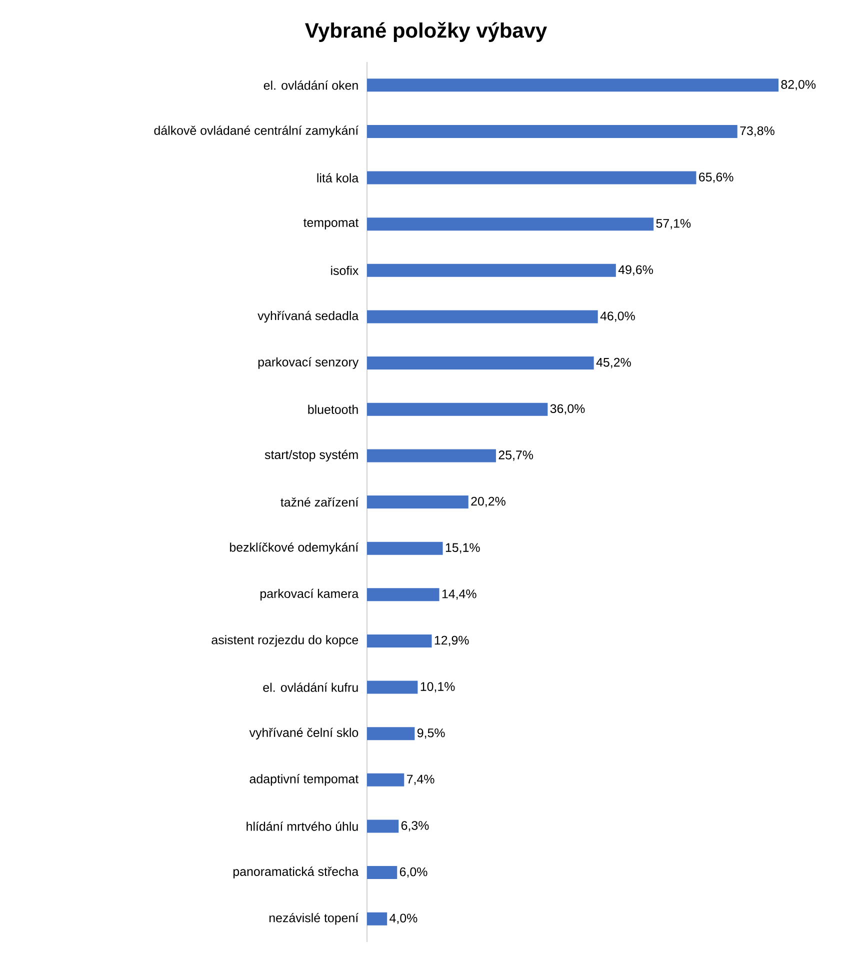 The image size is (853, 954). I want to click on y-tick-label: panoramatická střecha, so click(296, 872).